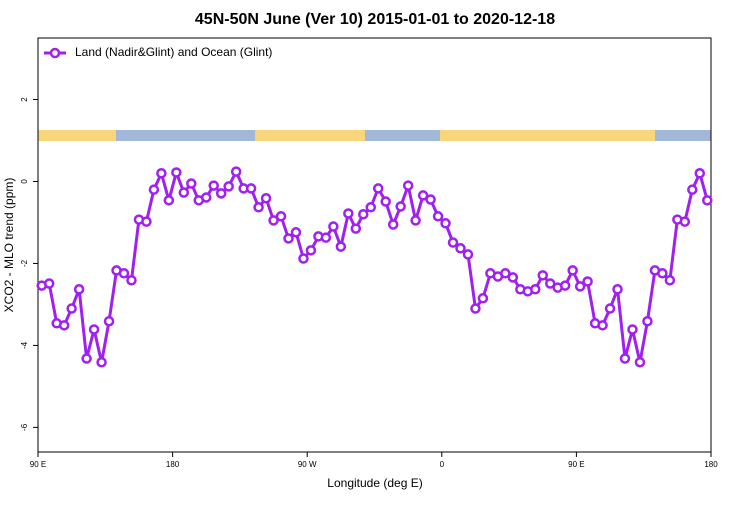 The width and height of the screenshot is (750, 505). I want to click on y-tick-label: -6, so click(24, 427).